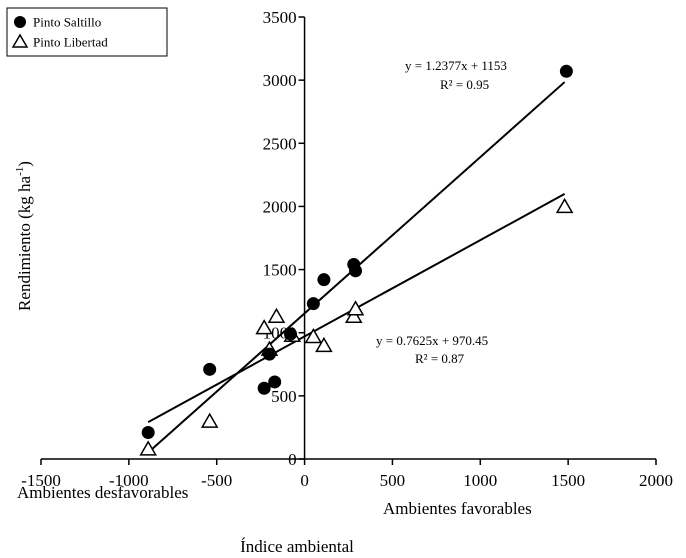 The height and width of the screenshot is (558, 686). Describe the element at coordinates (457, 508) in the screenshot. I see `x-sublabel-right: Ambientes favorables` at that location.